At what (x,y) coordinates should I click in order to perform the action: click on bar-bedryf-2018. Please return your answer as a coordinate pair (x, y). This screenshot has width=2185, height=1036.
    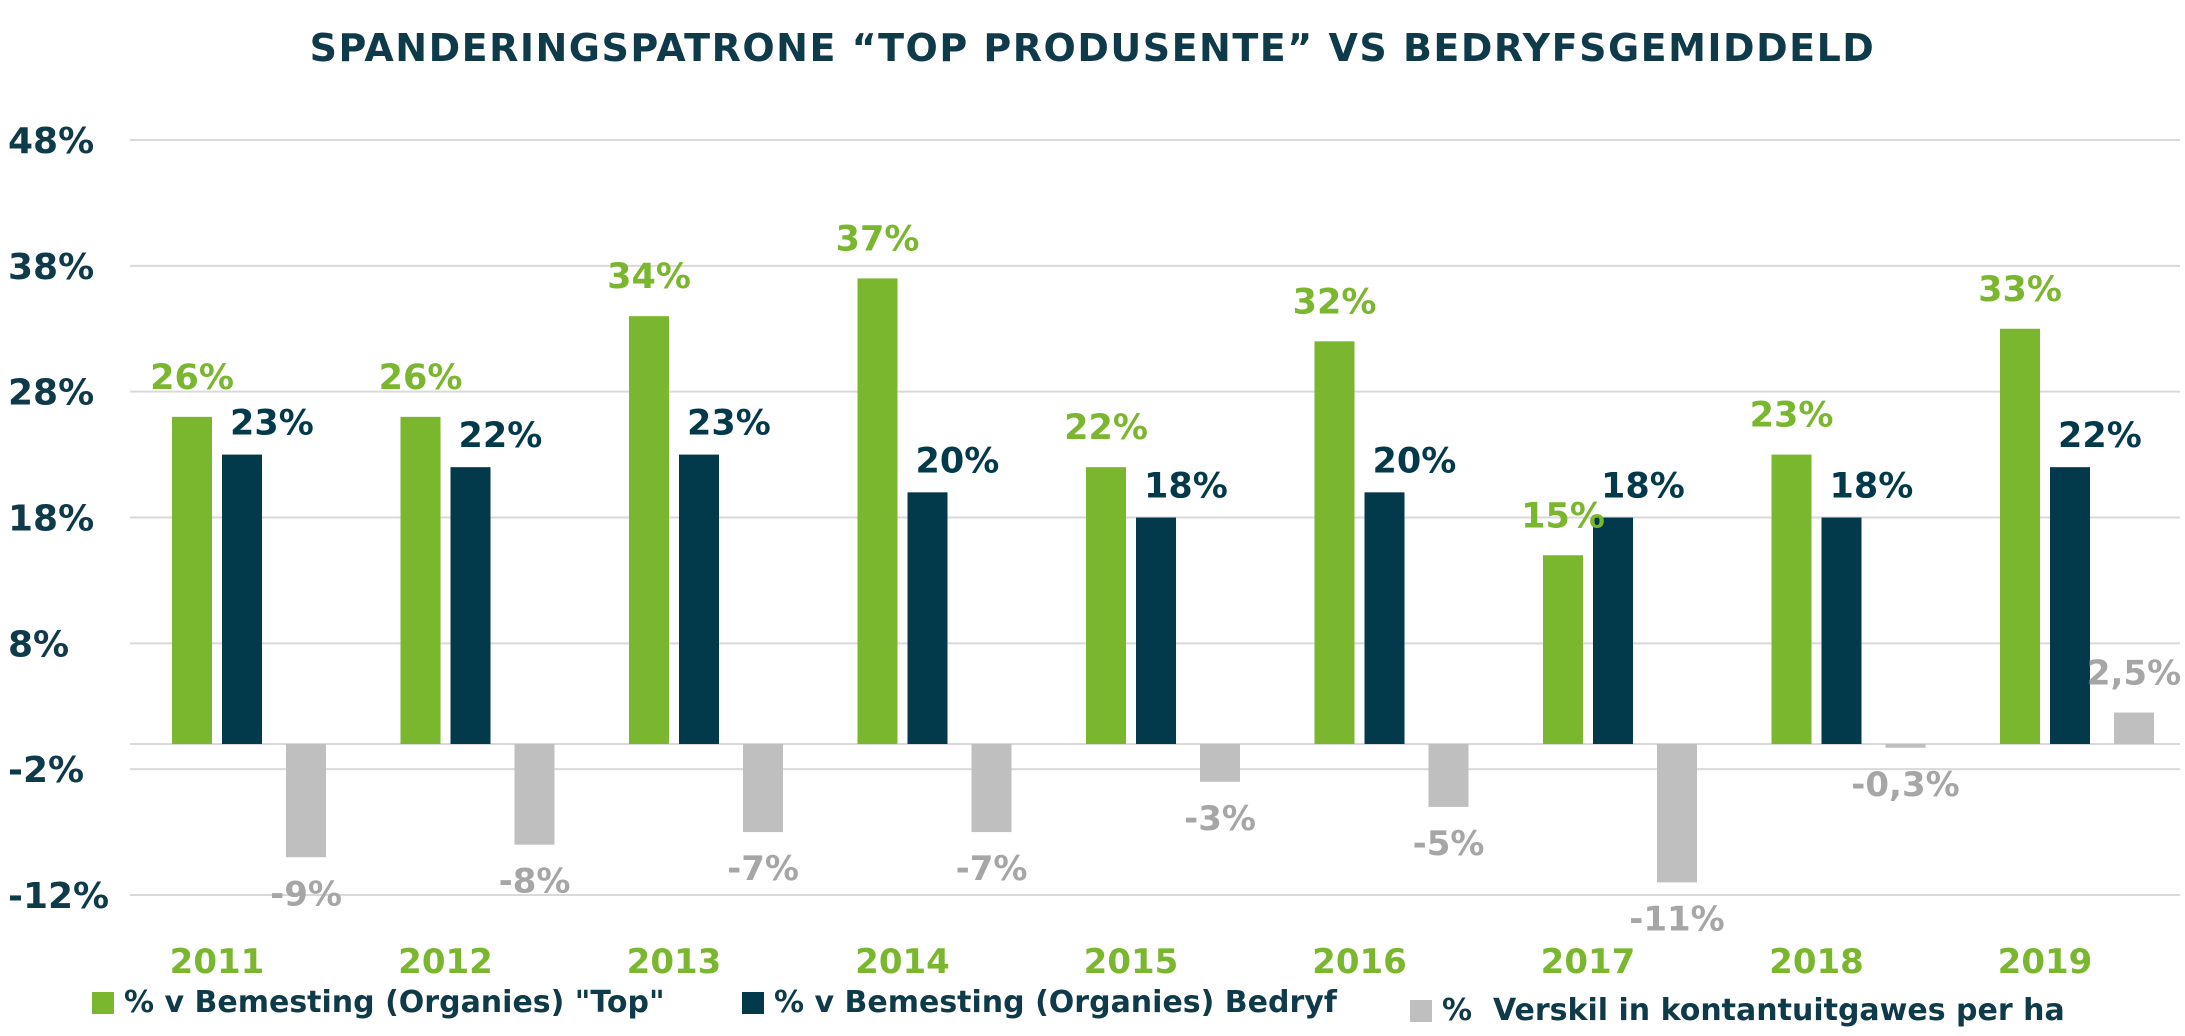
    Looking at the image, I should click on (1841, 630).